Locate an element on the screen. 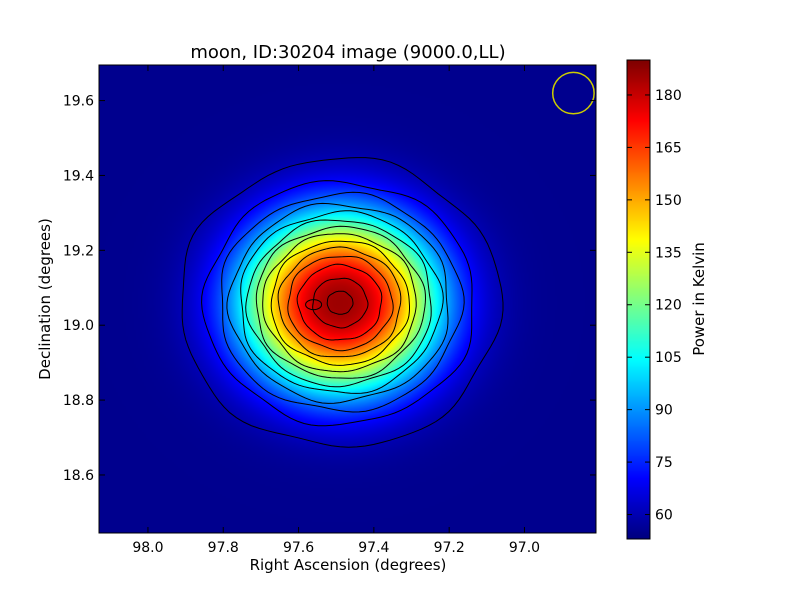 The width and height of the screenshot is (800, 600). colorbar-frame is located at coordinates (638, 299).